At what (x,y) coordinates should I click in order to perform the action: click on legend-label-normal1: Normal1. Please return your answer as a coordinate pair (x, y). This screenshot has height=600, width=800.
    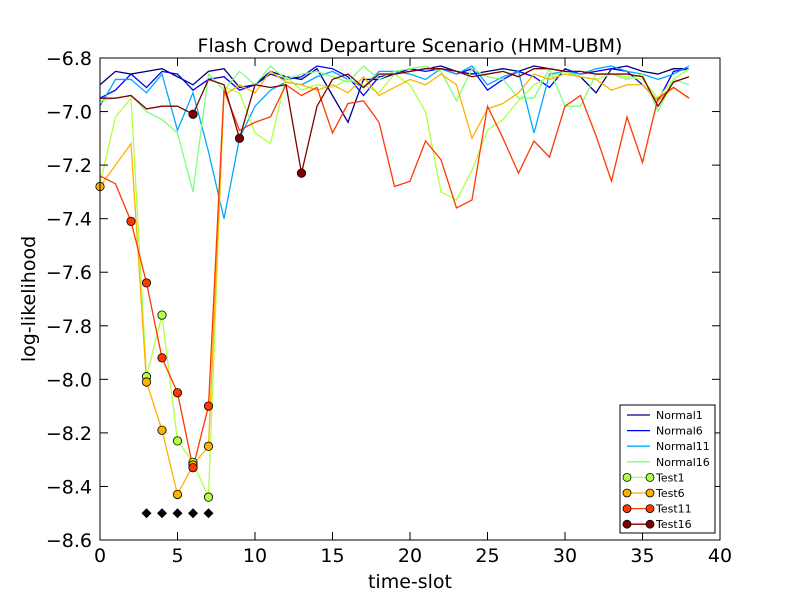
    Looking at the image, I should click on (679, 415).